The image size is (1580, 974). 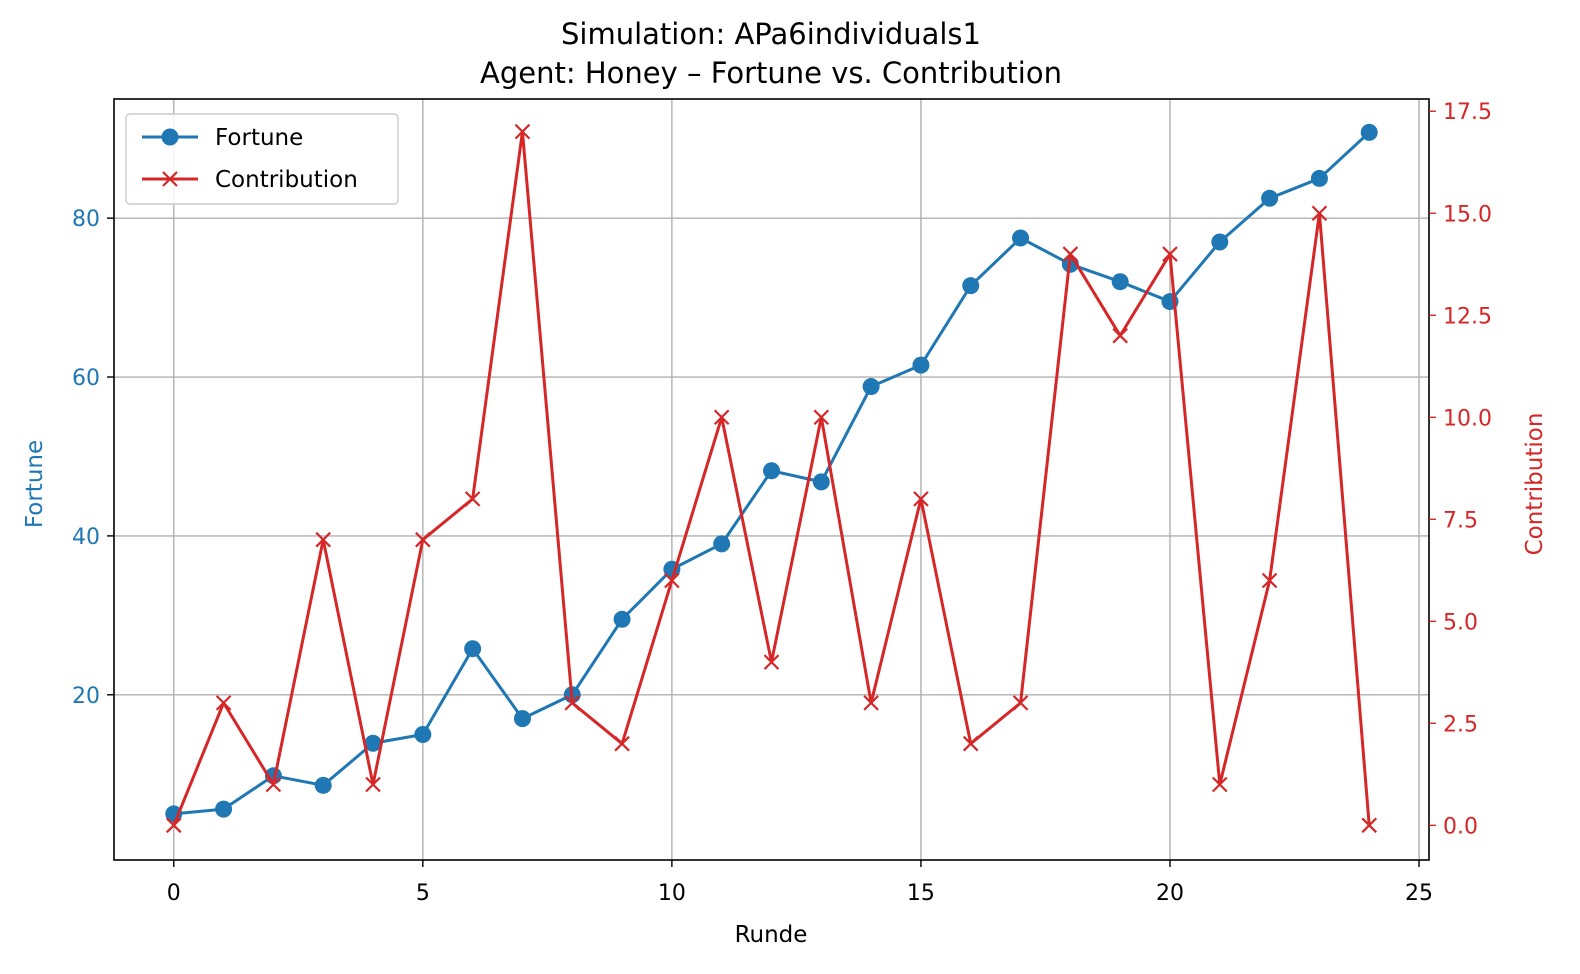 I want to click on y-left-tick-label: 80, so click(x=86, y=219).